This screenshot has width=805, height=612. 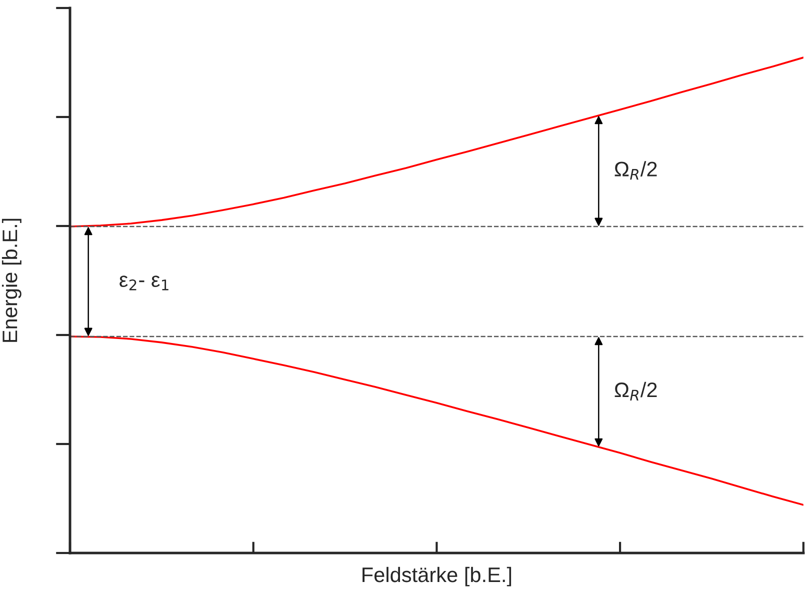 I want to click on x-axis-title: Feldstärke [b.E.], so click(x=437, y=576).